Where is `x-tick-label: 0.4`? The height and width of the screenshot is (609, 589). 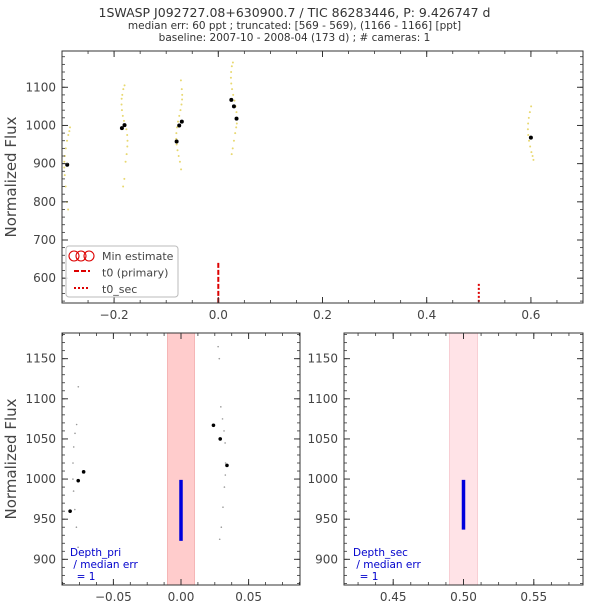 x-tick-label: 0.4 is located at coordinates (426, 315).